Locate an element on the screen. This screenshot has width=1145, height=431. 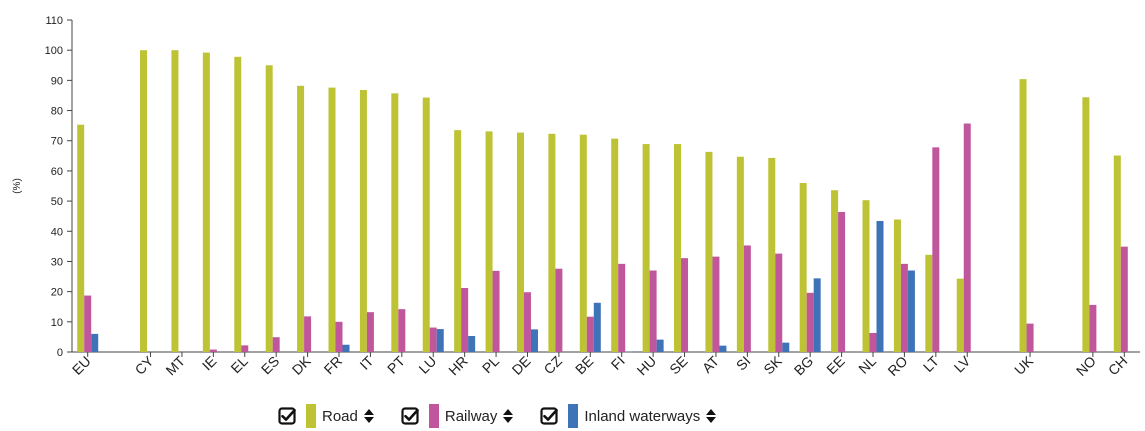
y-tick-label: 30 is located at coordinates (57, 262).